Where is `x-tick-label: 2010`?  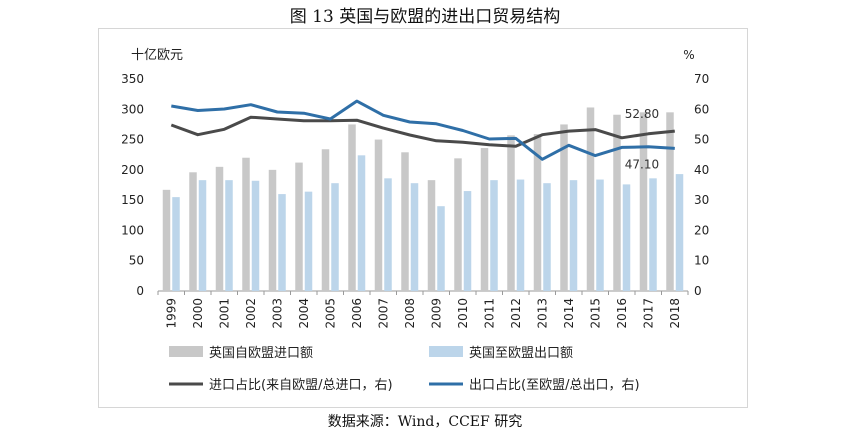
x-tick-label: 2010 is located at coordinates (463, 313).